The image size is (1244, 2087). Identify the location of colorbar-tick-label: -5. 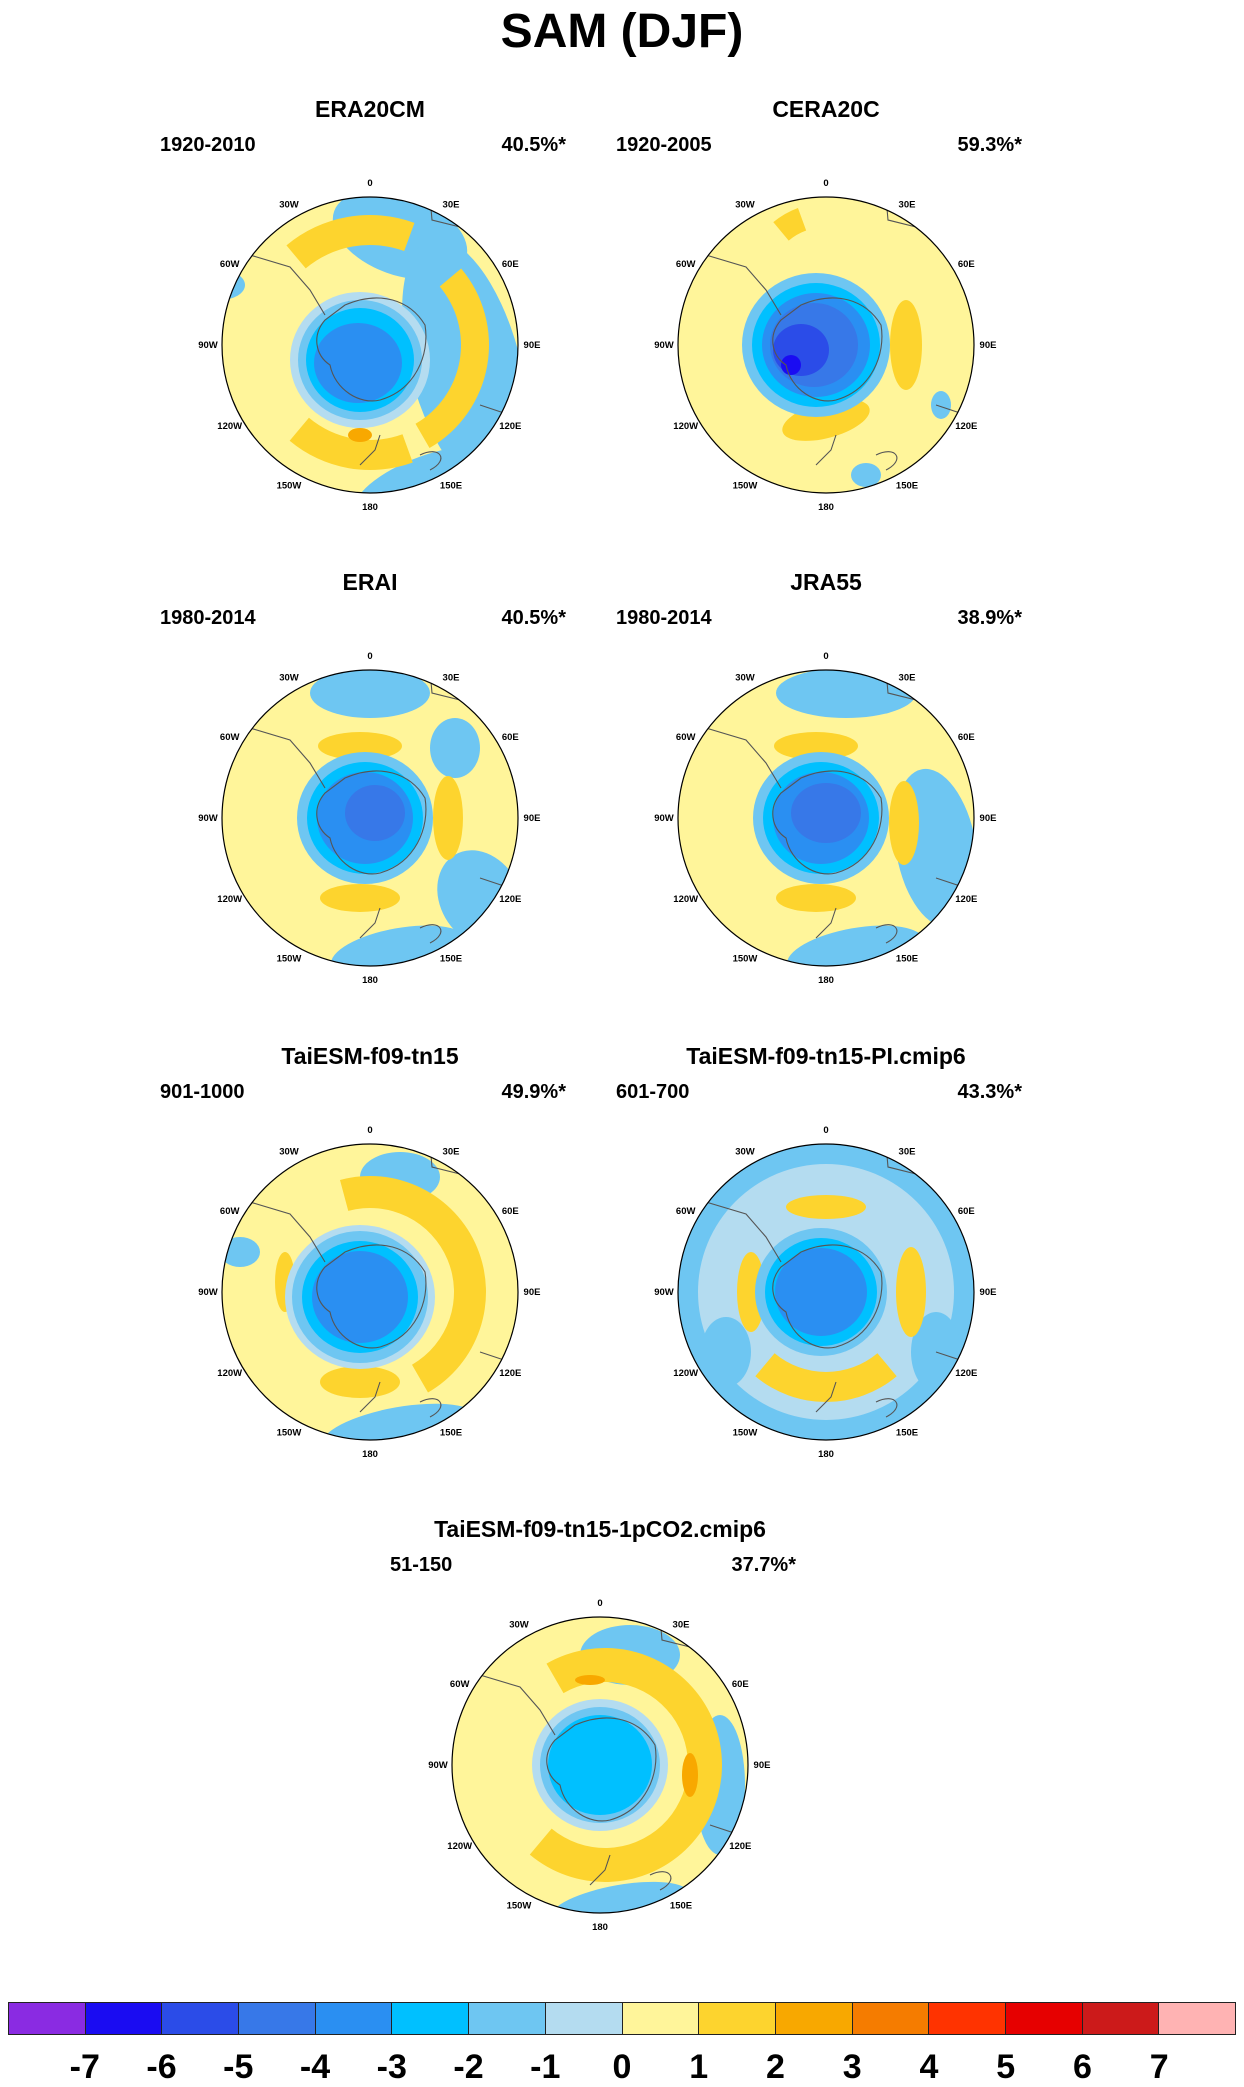
(238, 2067).